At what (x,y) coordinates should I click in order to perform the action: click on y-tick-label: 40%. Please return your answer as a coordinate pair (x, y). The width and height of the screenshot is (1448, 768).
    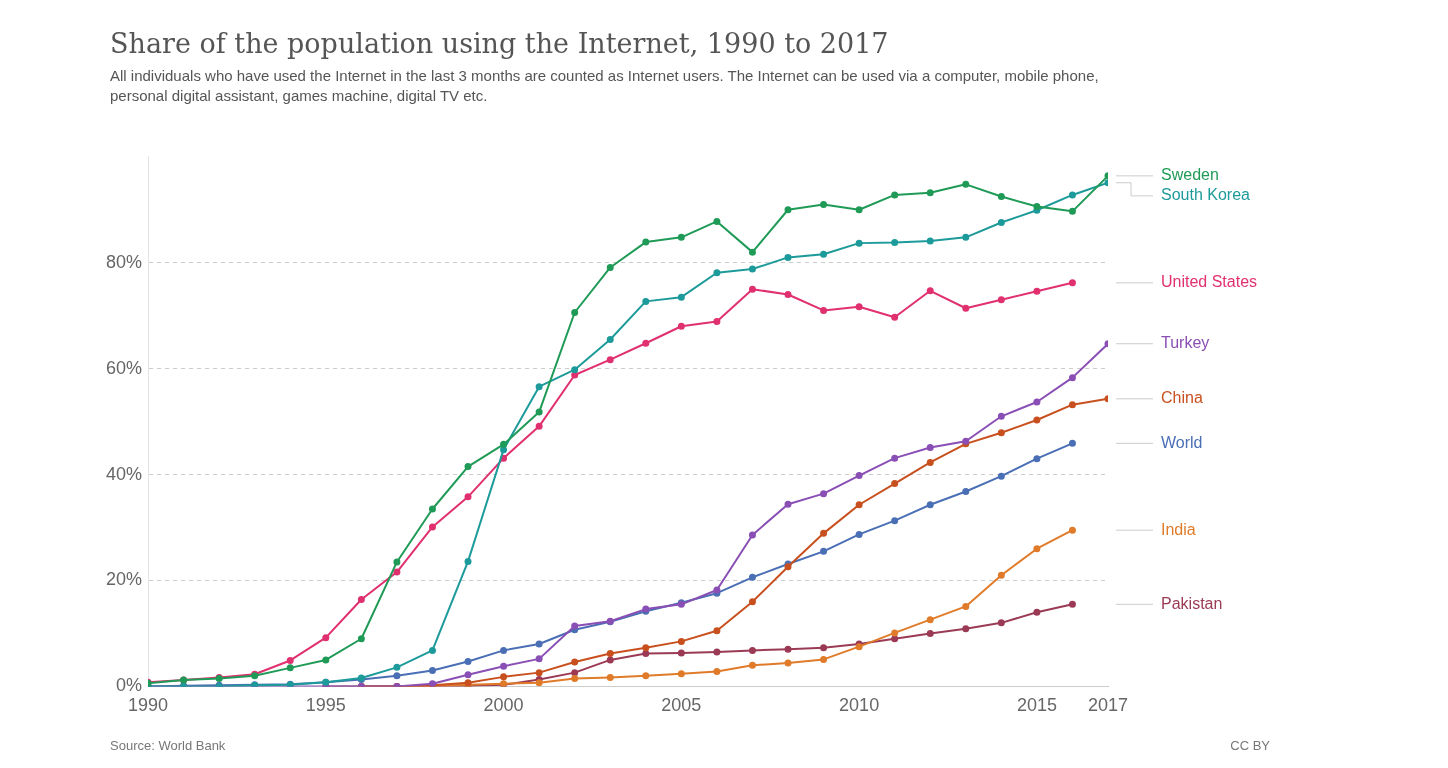
    Looking at the image, I should click on (124, 473).